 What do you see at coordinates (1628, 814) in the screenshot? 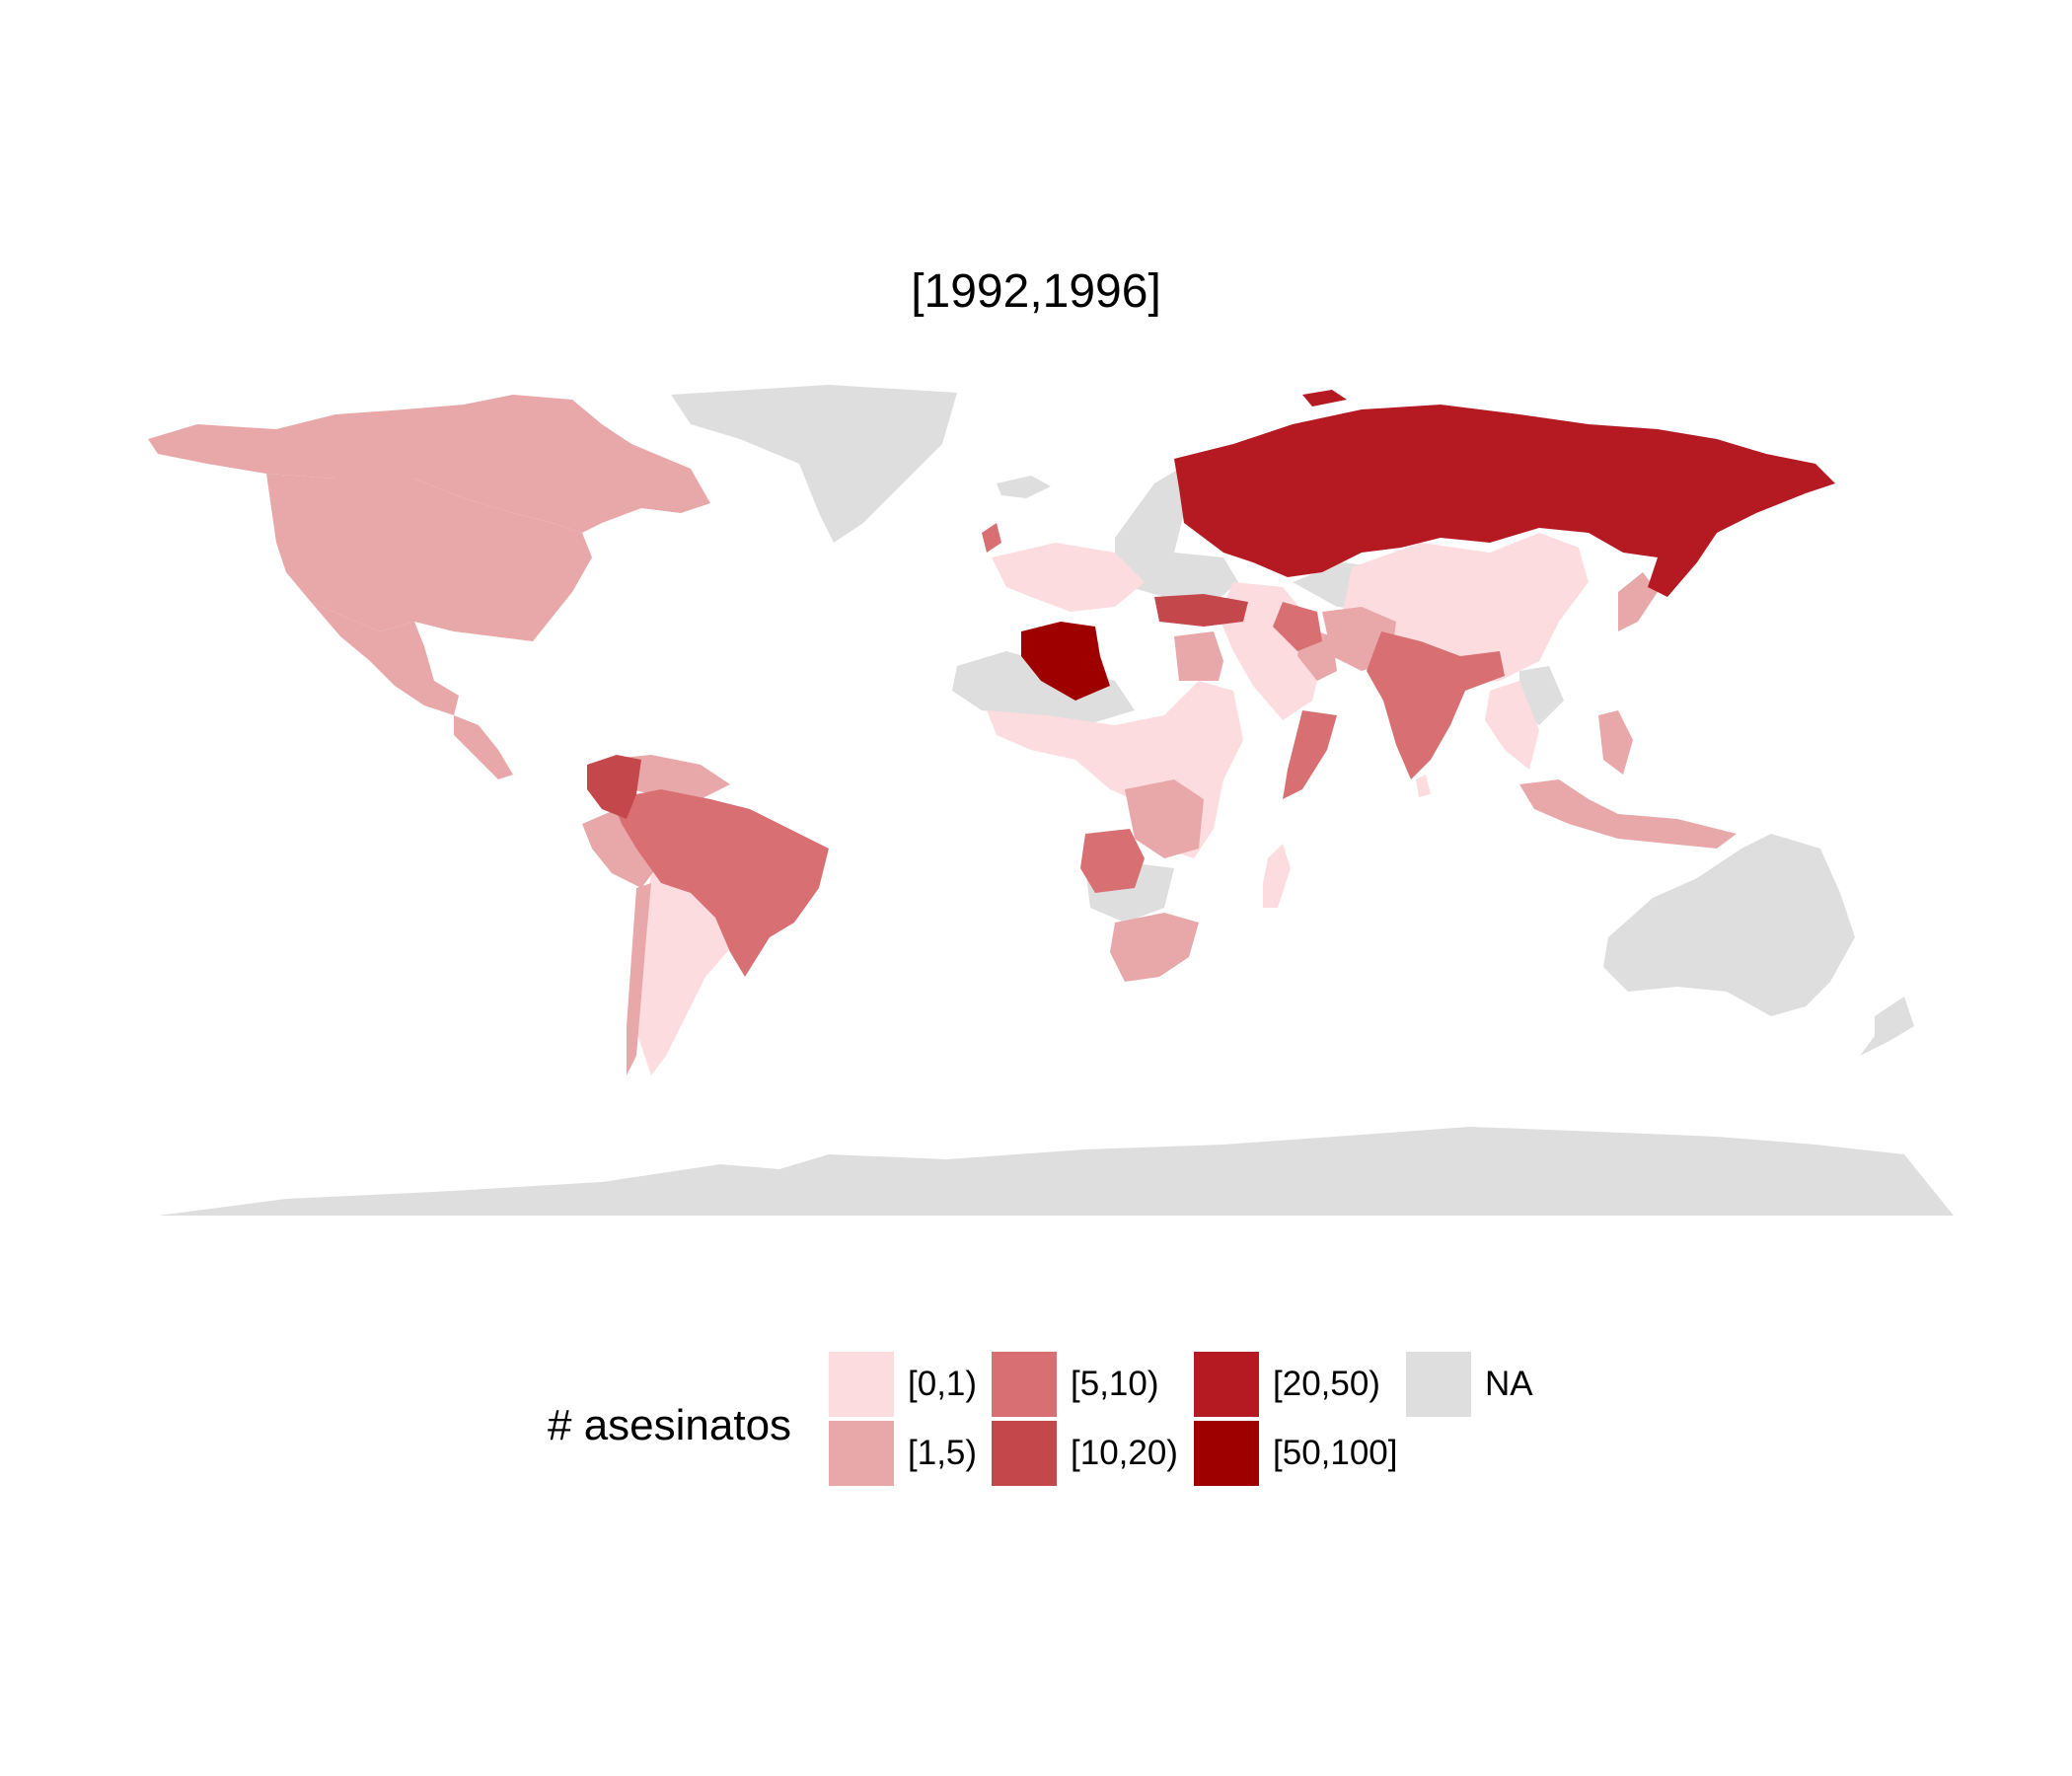
I see `region-indonesia` at bounding box center [1628, 814].